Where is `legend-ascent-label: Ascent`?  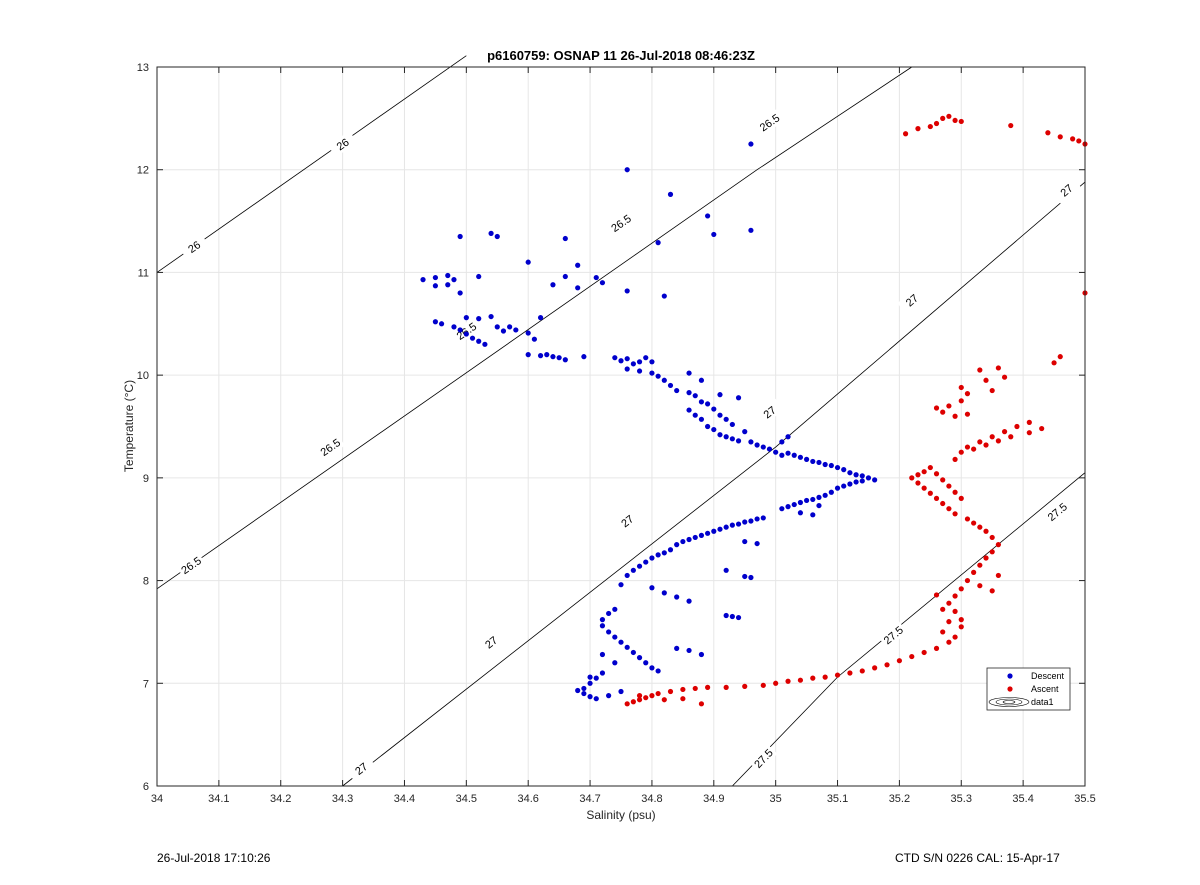
legend-ascent-label: Ascent is located at coordinates (1045, 689).